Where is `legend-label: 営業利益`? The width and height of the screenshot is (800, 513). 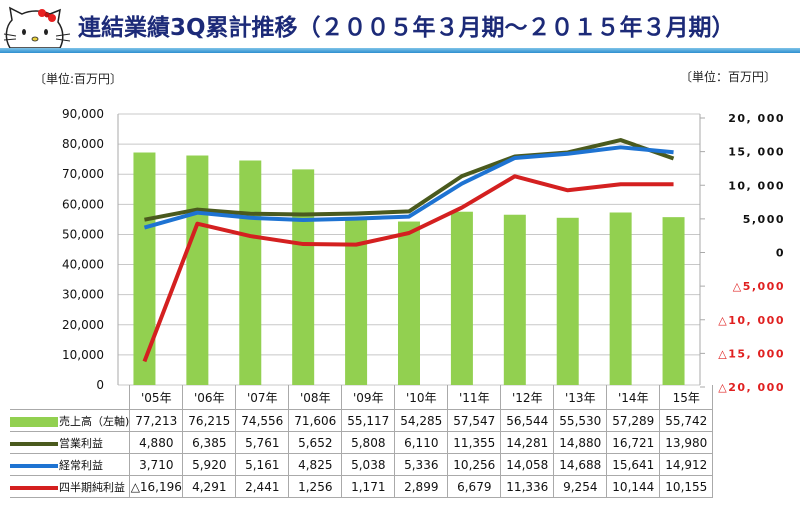
legend-label: 営業利益 is located at coordinates (81, 443).